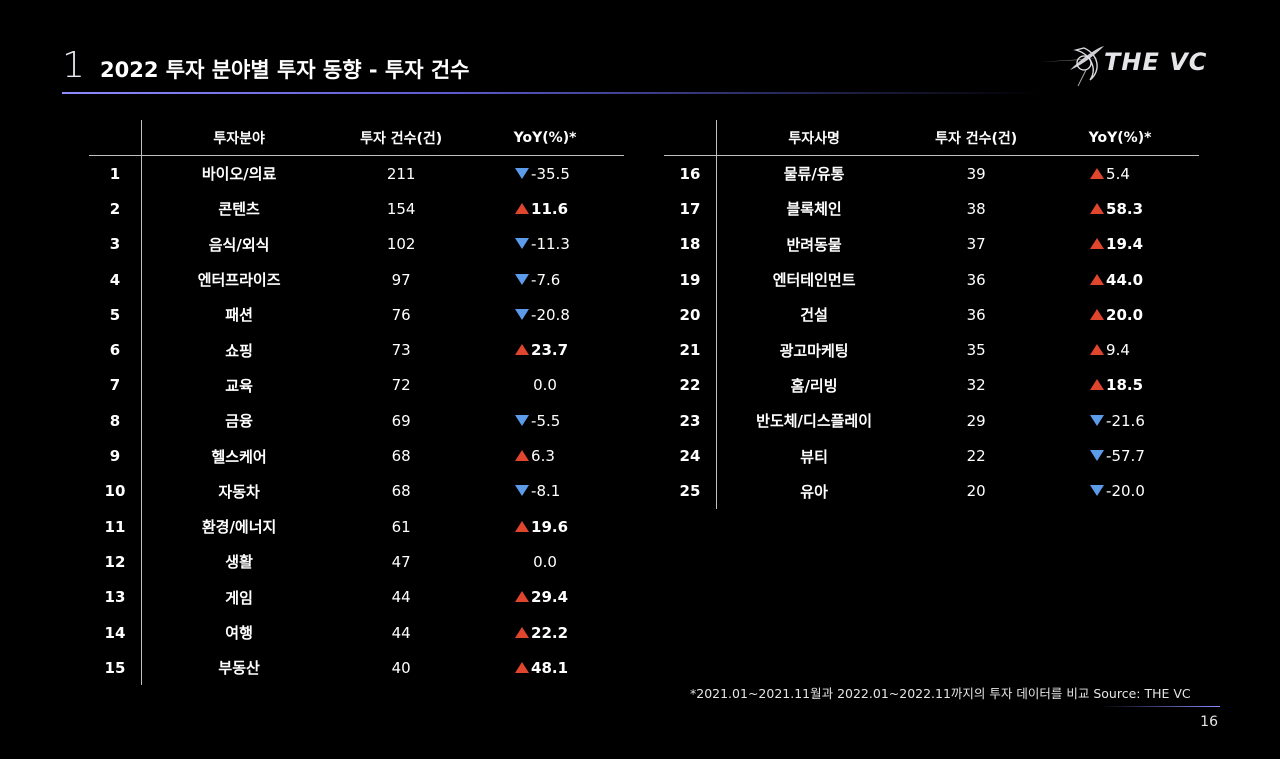 This screenshot has height=759, width=1280. Describe the element at coordinates (356, 526) in the screenshot. I see `table-row: 11 환경/에너지 61 19.6` at that location.